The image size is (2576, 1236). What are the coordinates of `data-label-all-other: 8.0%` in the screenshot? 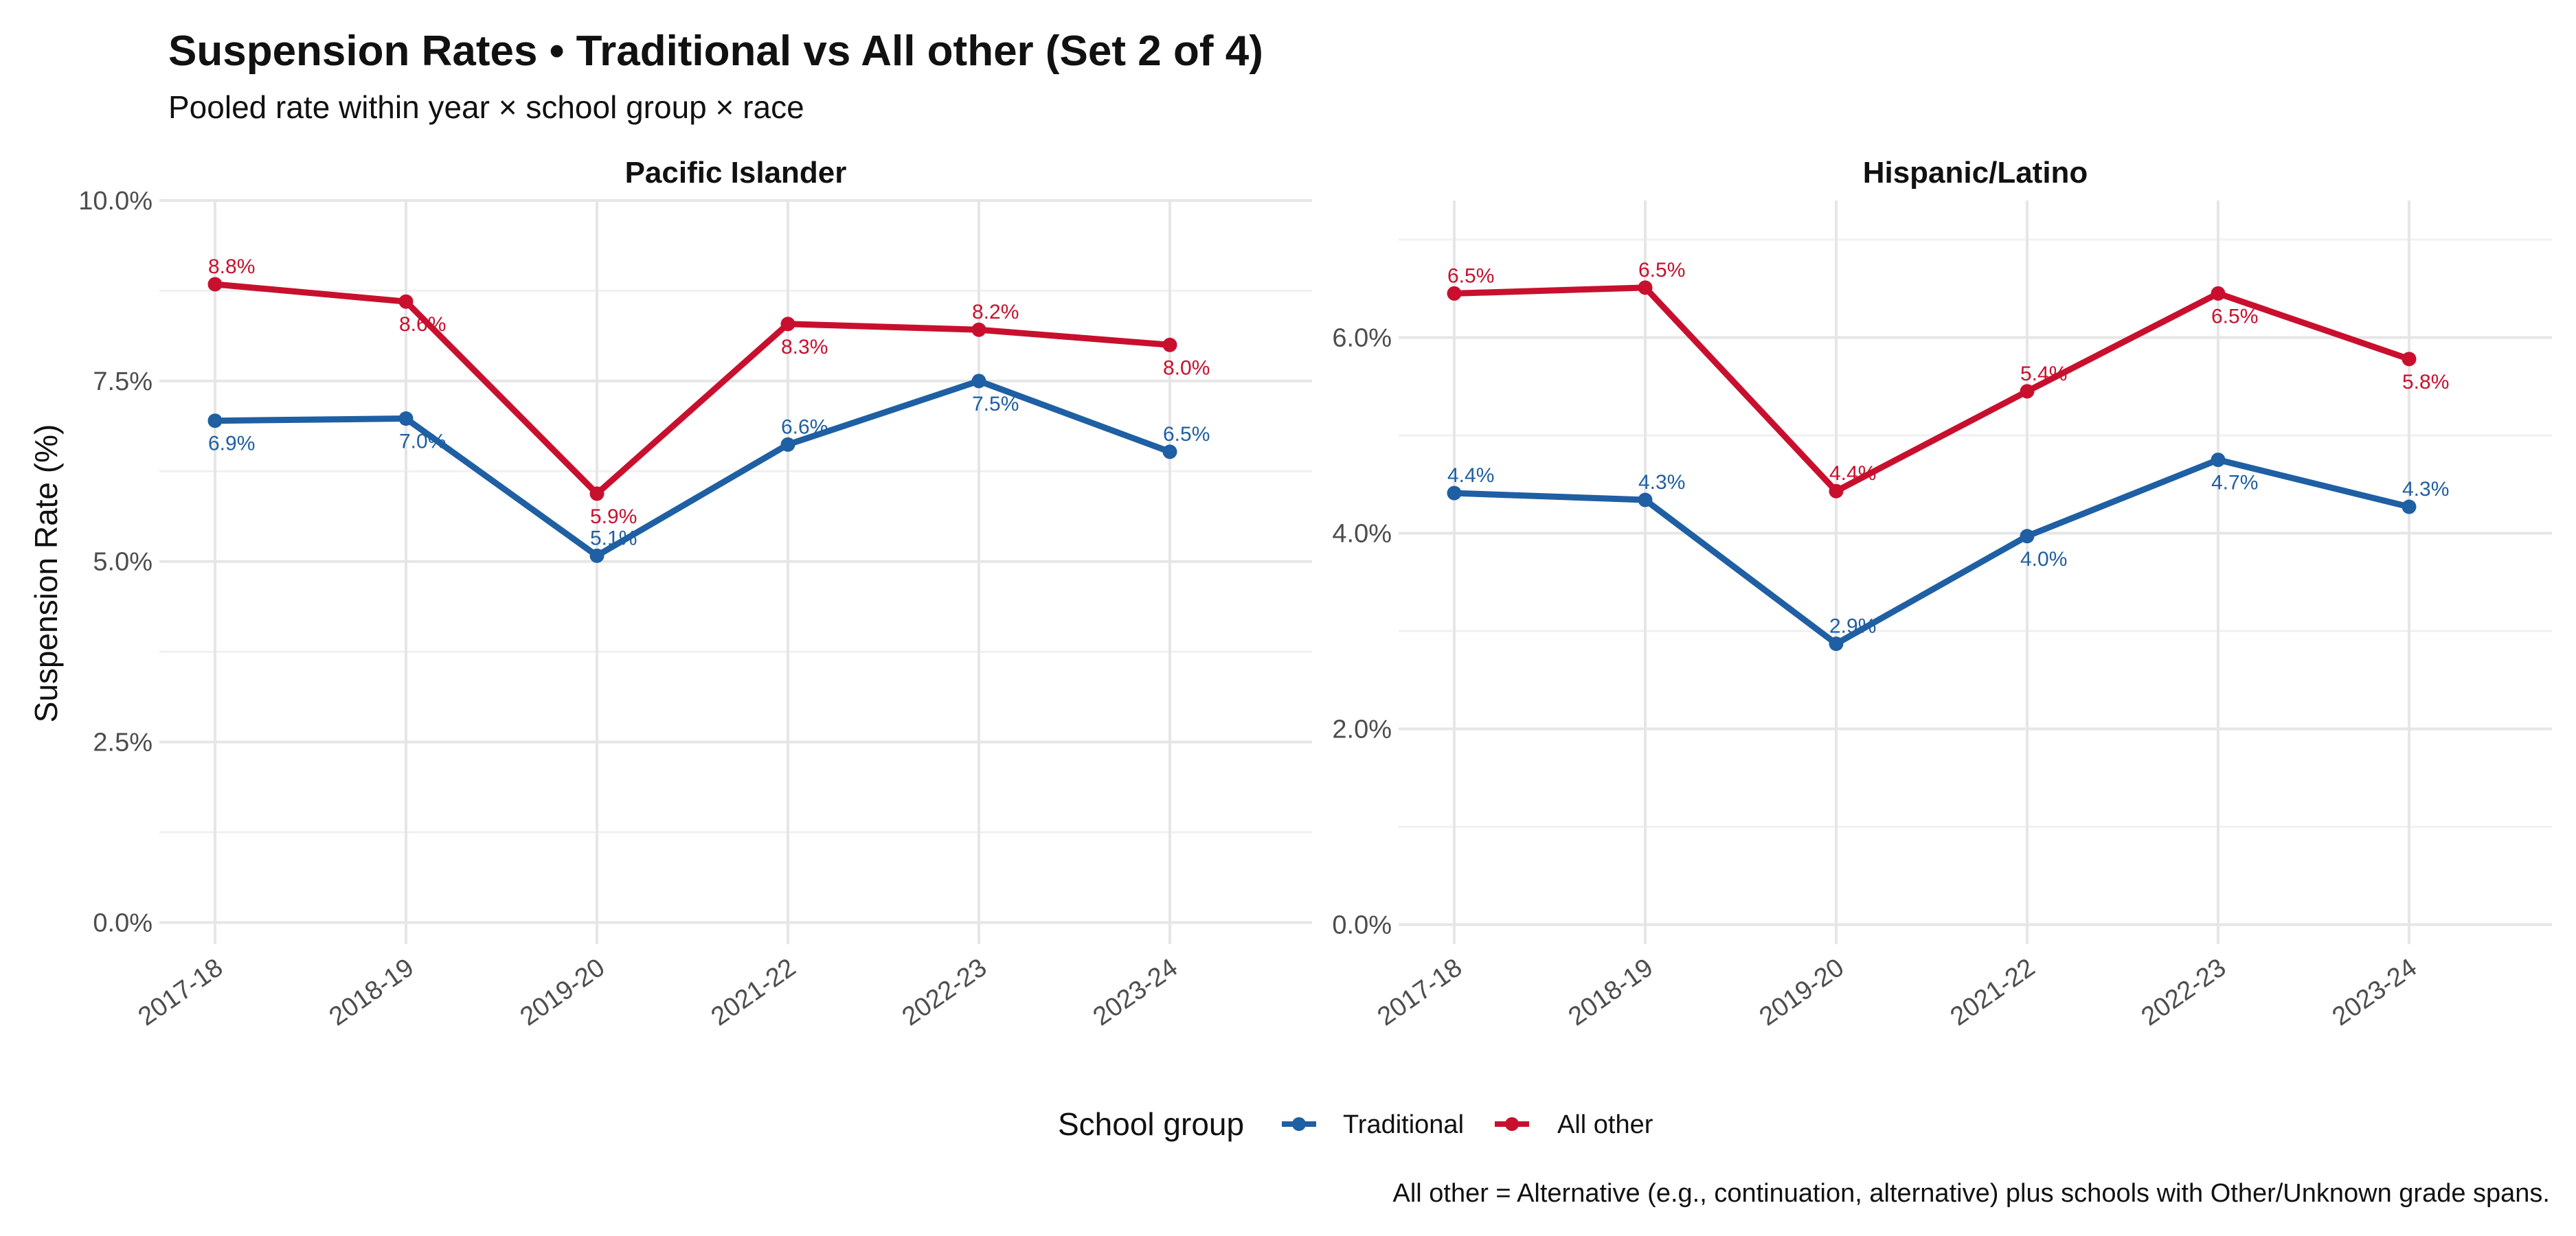 It's located at (1186, 367).